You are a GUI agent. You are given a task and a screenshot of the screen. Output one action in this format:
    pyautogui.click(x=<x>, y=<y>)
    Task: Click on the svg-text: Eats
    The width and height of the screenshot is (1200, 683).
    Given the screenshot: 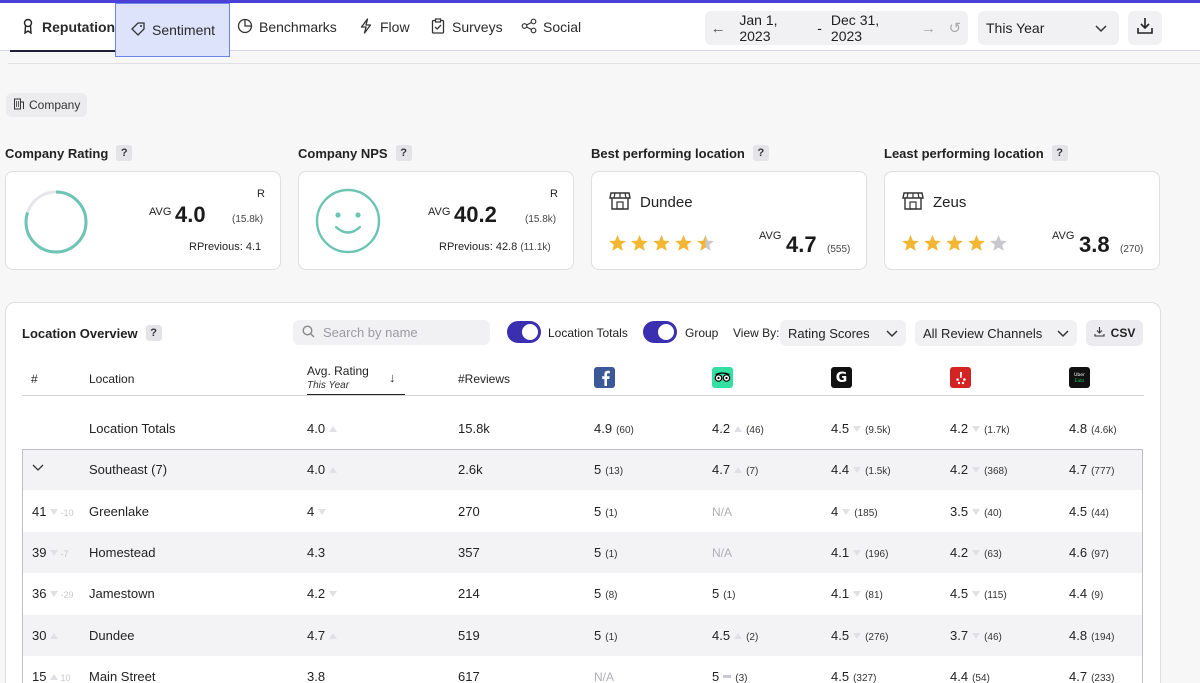 What is the action you would take?
    pyautogui.click(x=1080, y=381)
    